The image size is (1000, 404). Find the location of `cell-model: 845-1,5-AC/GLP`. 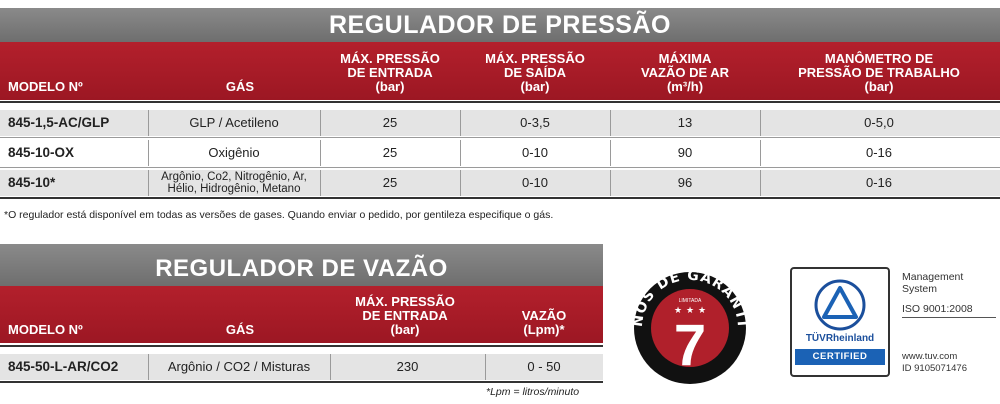

cell-model: 845-1,5-AC/GLP is located at coordinates (59, 122).